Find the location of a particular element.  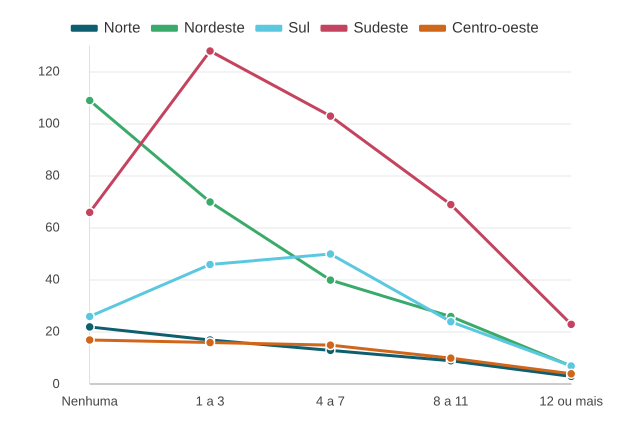

y-tick-label: 60 is located at coordinates (52, 227).